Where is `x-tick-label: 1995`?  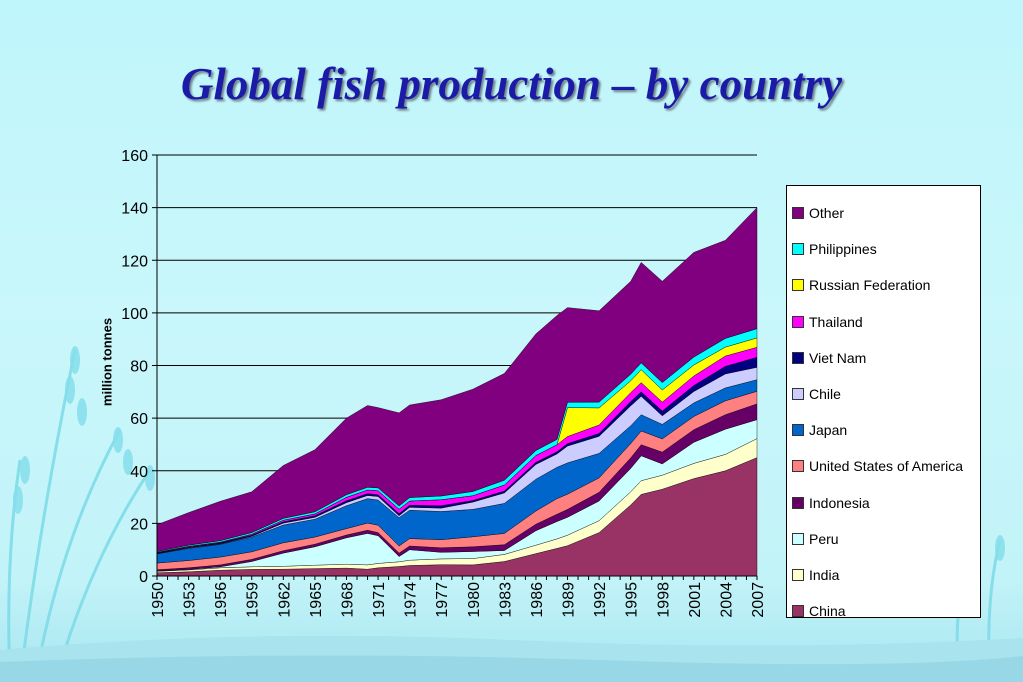 x-tick-label: 1995 is located at coordinates (632, 600).